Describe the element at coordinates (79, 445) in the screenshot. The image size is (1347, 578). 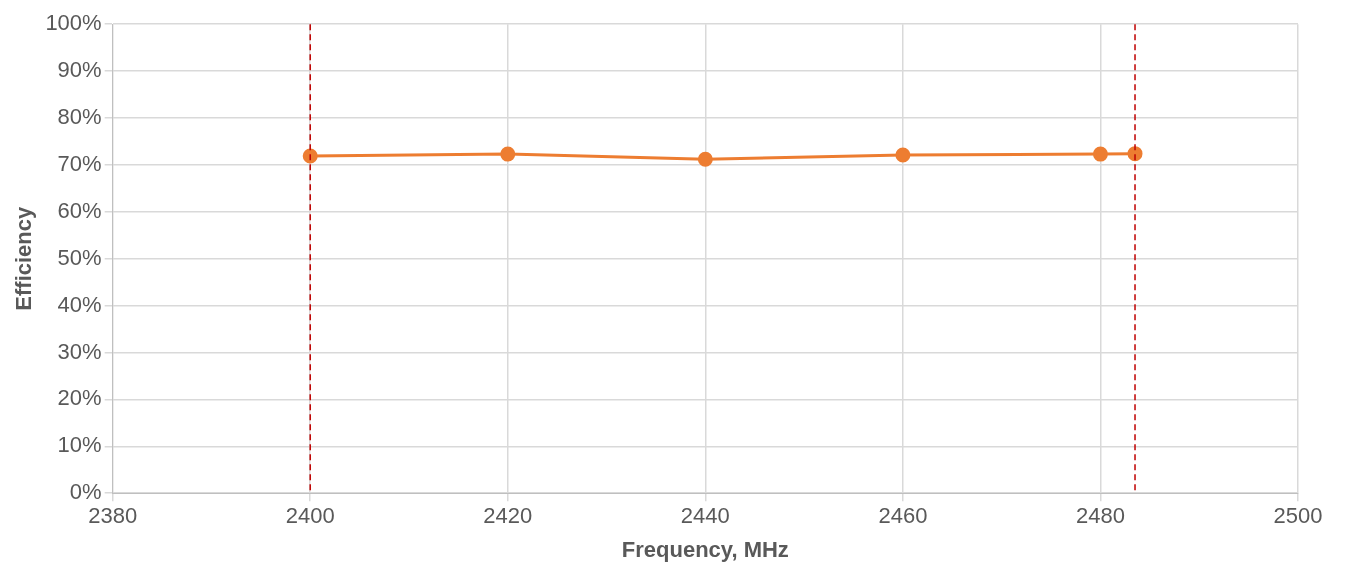
I see `y-tick-label: 10%` at that location.